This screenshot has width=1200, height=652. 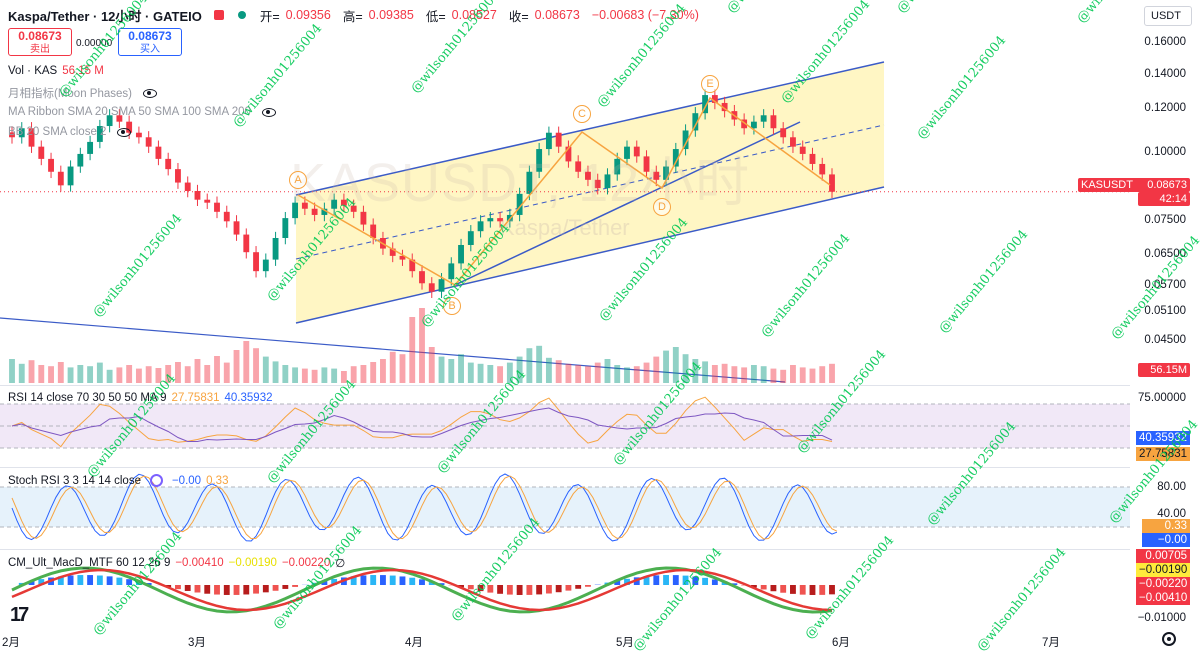 What do you see at coordinates (1162, 398) in the screenshot?
I see `rsi-tick-label: 75.00000` at bounding box center [1162, 398].